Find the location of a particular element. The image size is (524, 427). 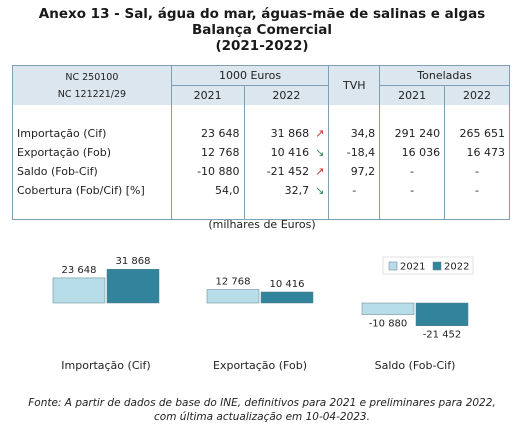

row-label: Saldo (Fob-Cif) is located at coordinates (57, 171).